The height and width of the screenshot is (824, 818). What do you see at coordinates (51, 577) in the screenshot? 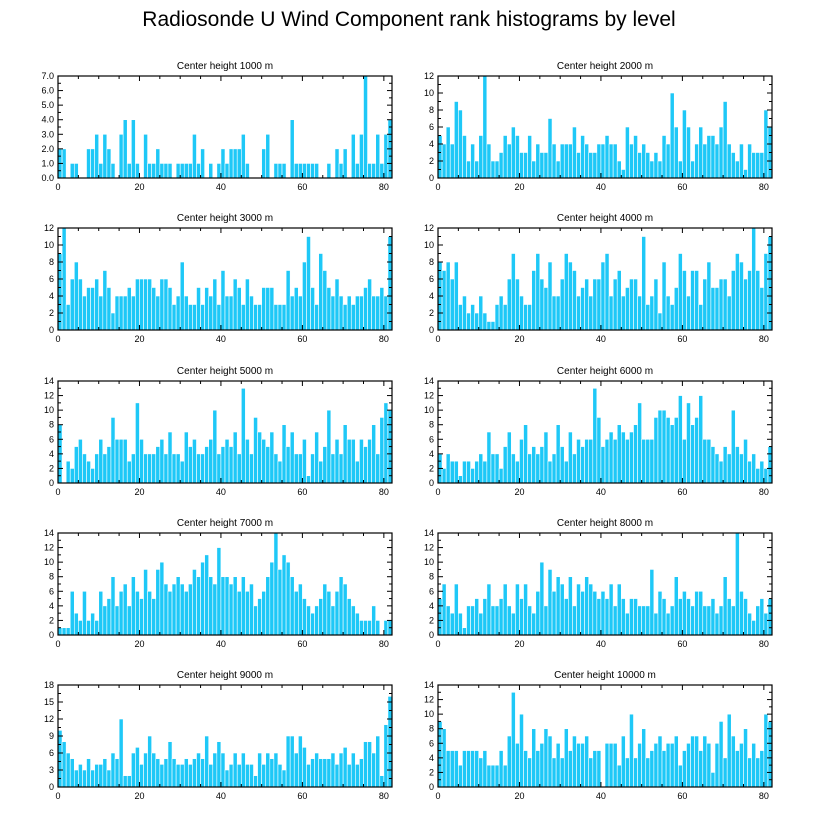
I see `y-tick-label: 8` at bounding box center [51, 577].